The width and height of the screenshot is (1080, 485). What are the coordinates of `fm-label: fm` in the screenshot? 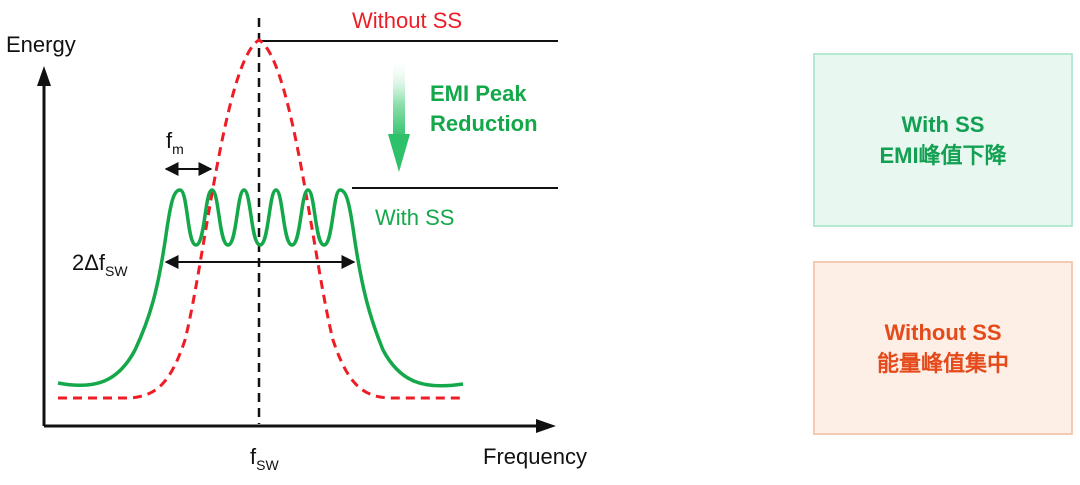 It's located at (175, 142).